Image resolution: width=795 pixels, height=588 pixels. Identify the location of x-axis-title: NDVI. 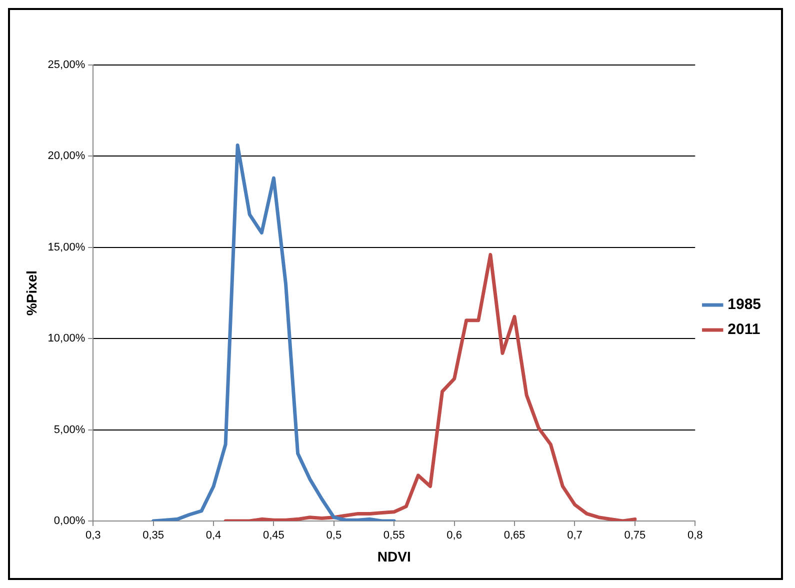
(394, 556).